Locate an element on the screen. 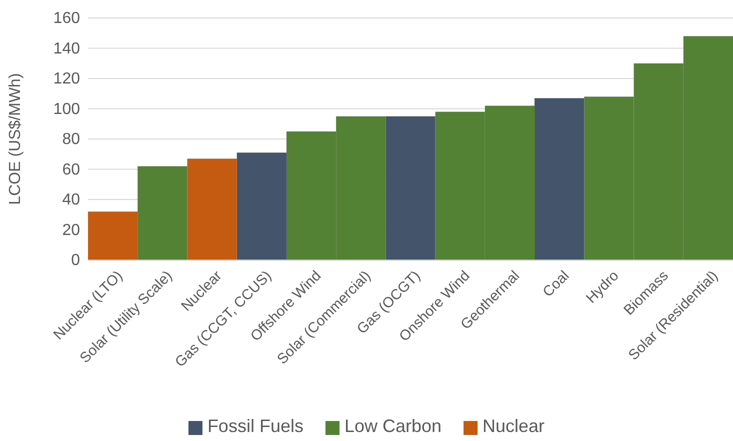 The width and height of the screenshot is (733, 441). y-tick-label: 80 is located at coordinates (71, 139).